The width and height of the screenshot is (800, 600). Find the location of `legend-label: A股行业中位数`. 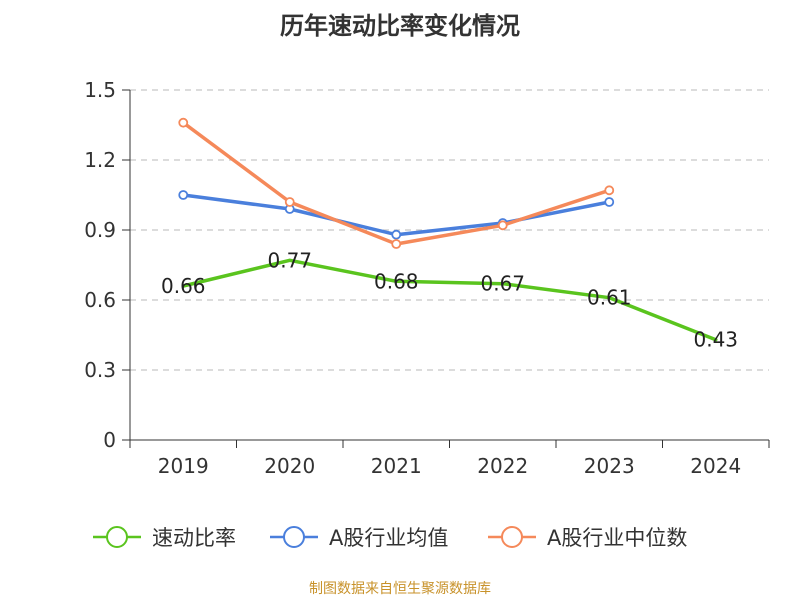

legend-label: A股行业中位数 is located at coordinates (617, 538).